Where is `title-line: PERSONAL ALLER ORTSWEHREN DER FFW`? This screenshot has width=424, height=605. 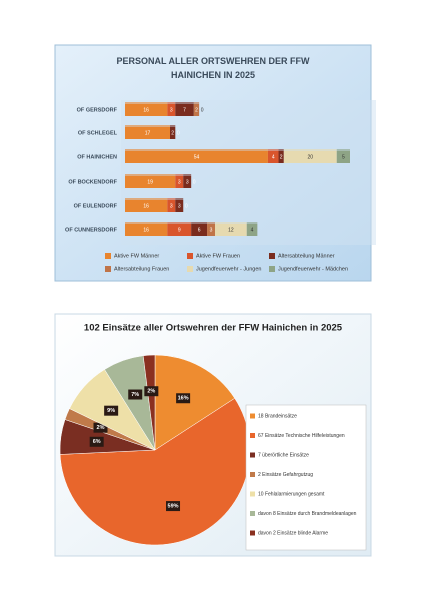
title-line: PERSONAL ALLER ORTSWEHREN DER FFW is located at coordinates (214, 61).